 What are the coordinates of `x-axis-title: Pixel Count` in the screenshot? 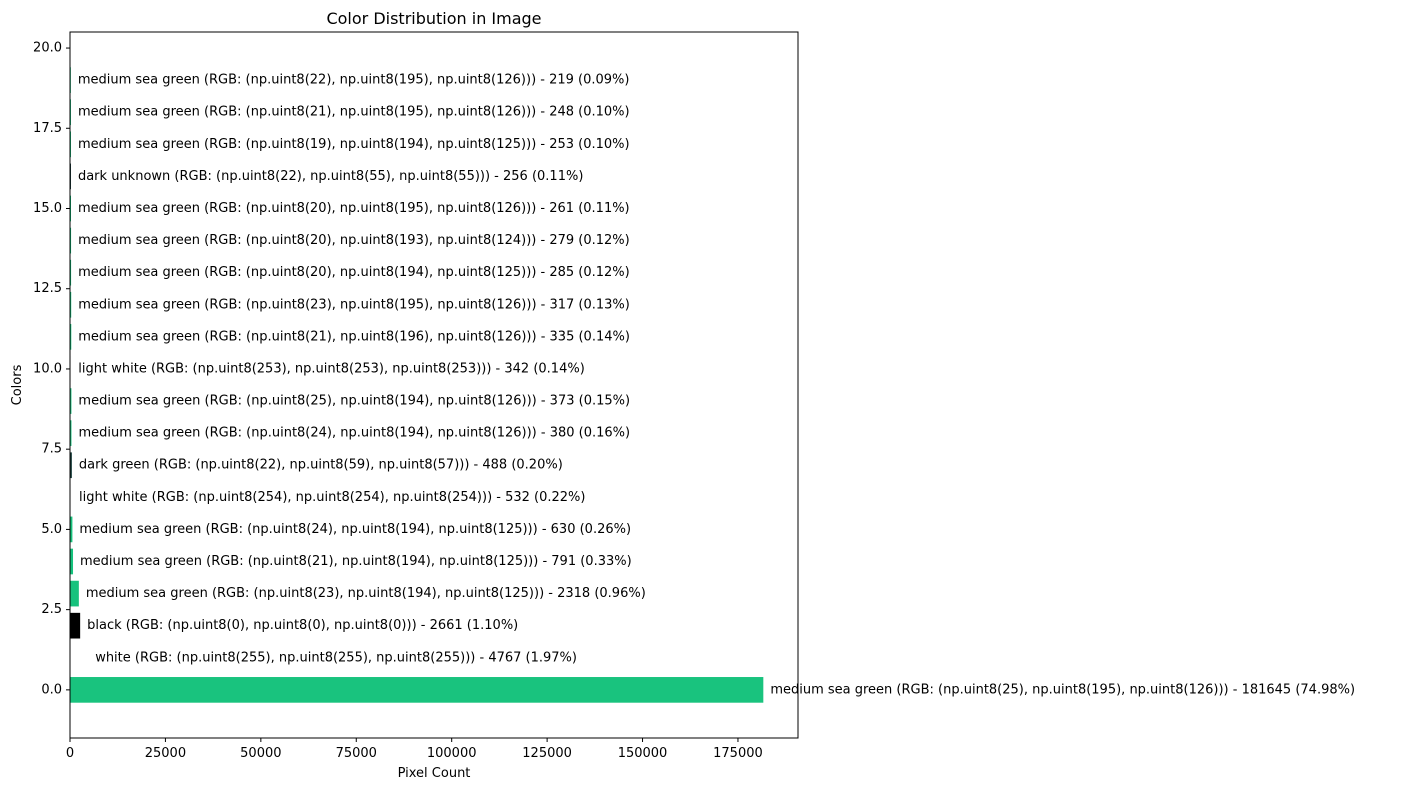 It's located at (434, 773).